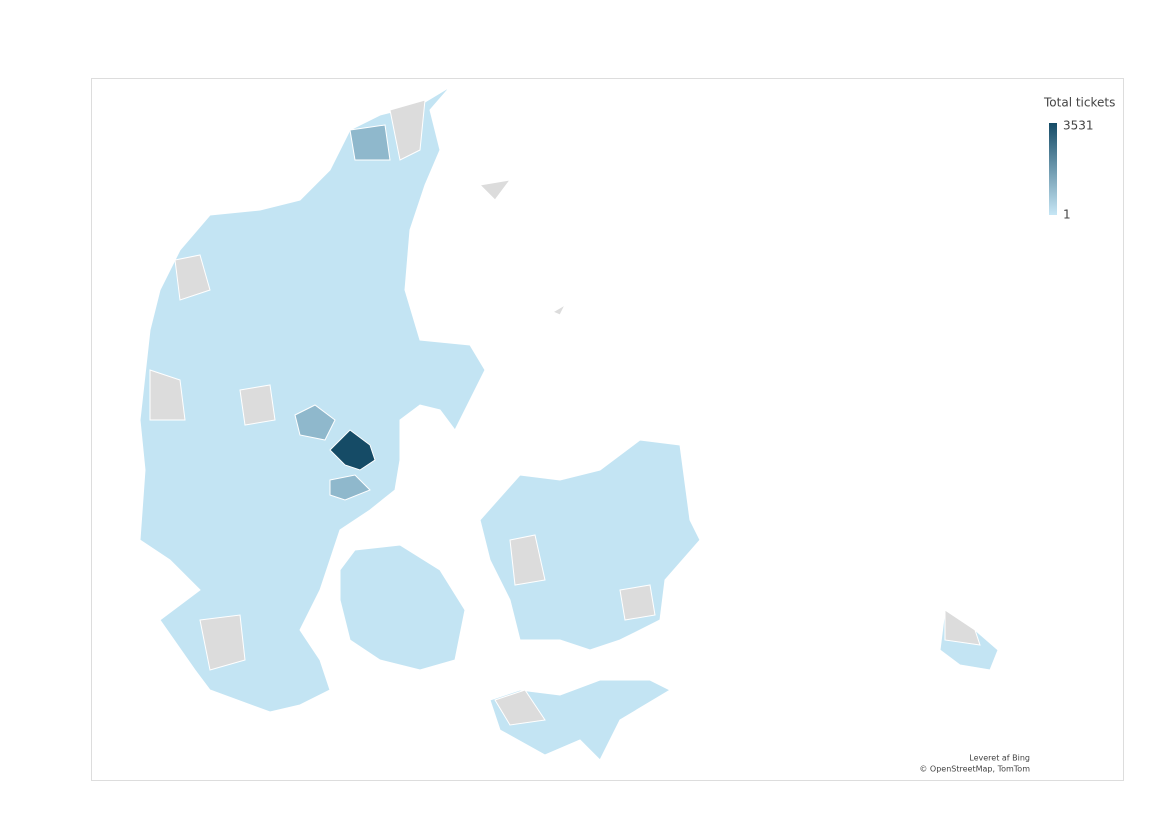  I want to click on legend-max: 3531, so click(1078, 126).